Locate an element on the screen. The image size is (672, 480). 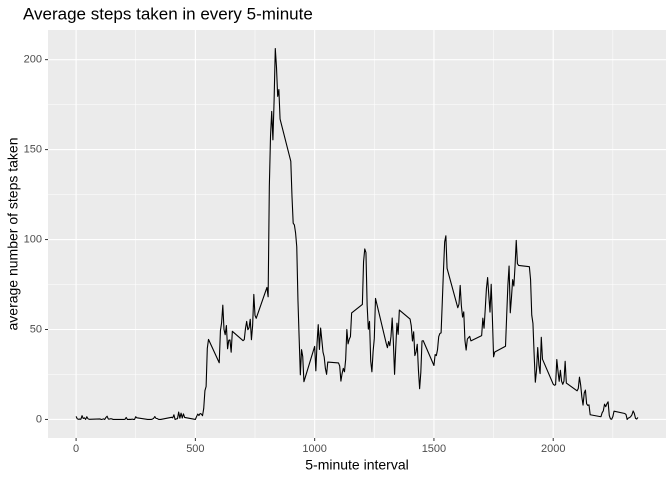
x-tick-label: 1000 is located at coordinates (314, 449).